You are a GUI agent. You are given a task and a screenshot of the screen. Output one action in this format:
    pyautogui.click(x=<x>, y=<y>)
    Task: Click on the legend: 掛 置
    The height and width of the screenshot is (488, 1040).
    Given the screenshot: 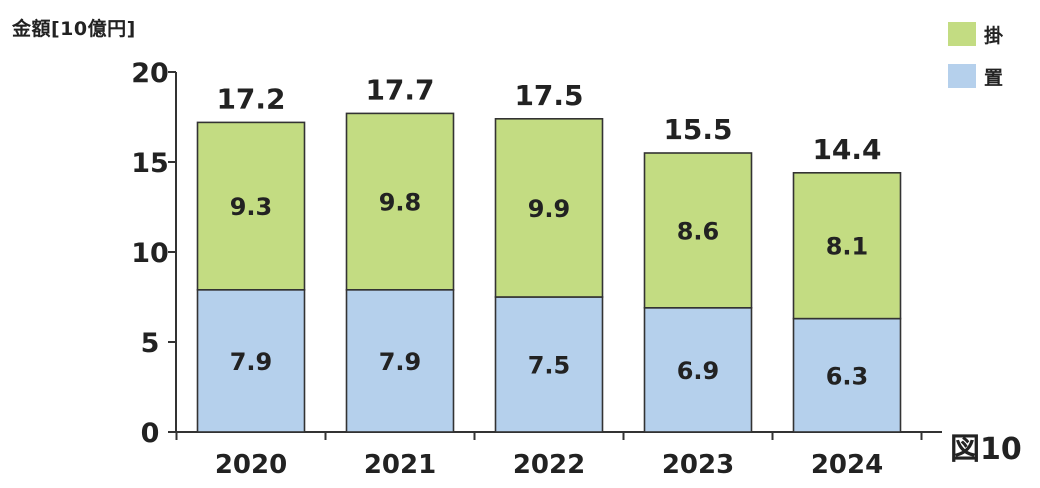 What is the action you would take?
    pyautogui.click(x=975, y=60)
    